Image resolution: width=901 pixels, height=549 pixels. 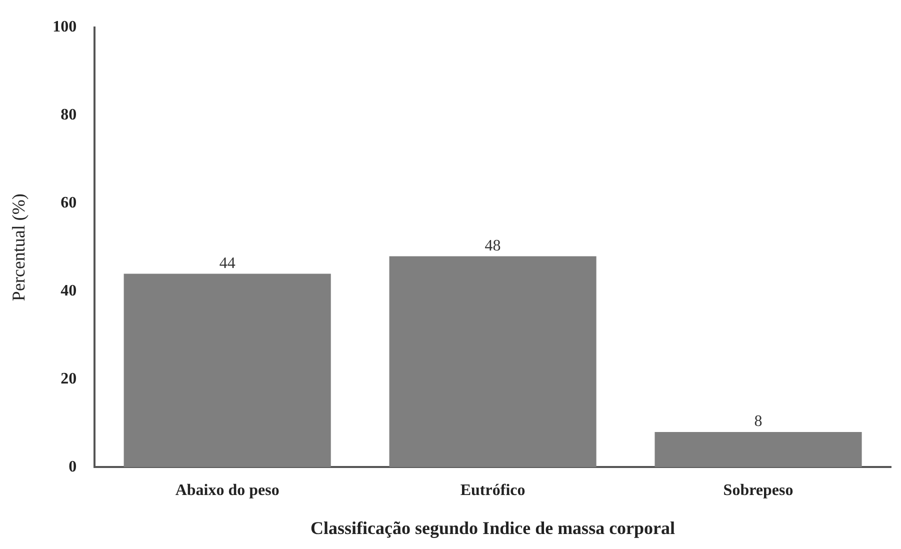 What do you see at coordinates (64, 27) in the screenshot?
I see `y-tick-label: 100` at bounding box center [64, 27].